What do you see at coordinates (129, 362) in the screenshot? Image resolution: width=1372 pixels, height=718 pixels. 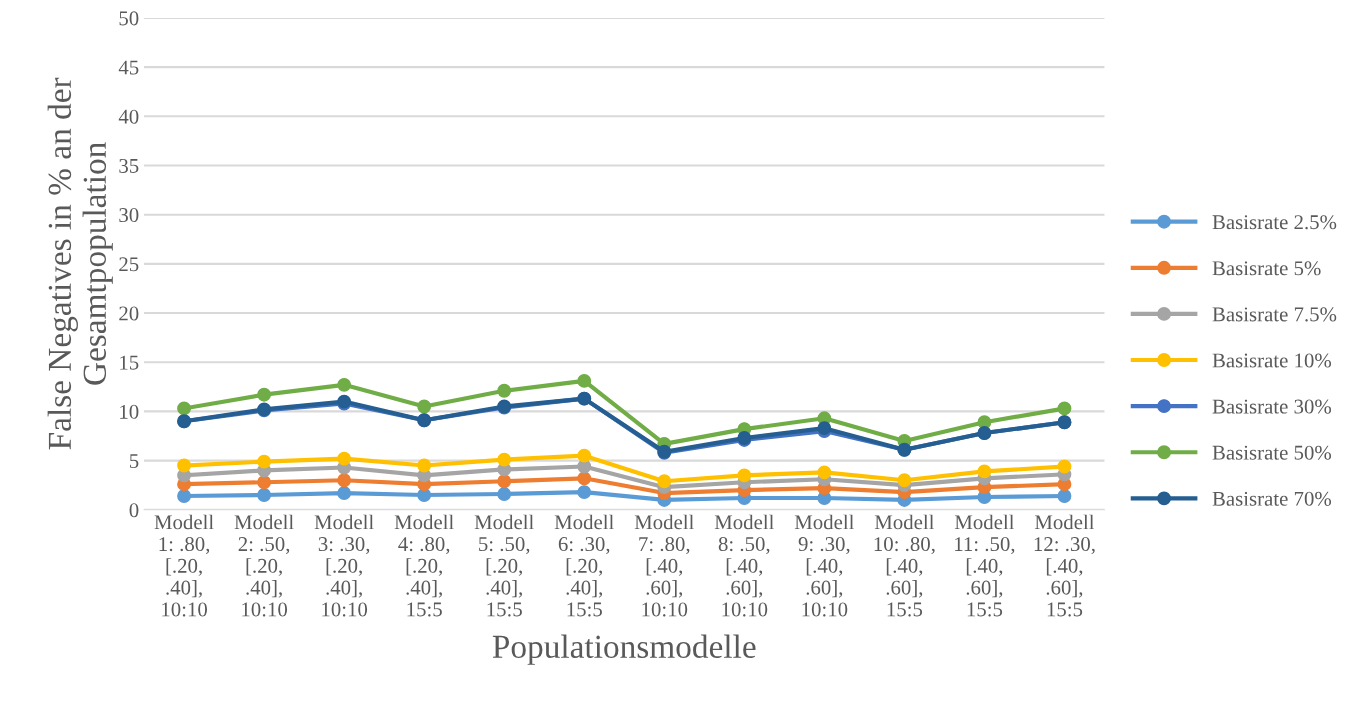 I see `y-tick-label: 15` at bounding box center [129, 362].